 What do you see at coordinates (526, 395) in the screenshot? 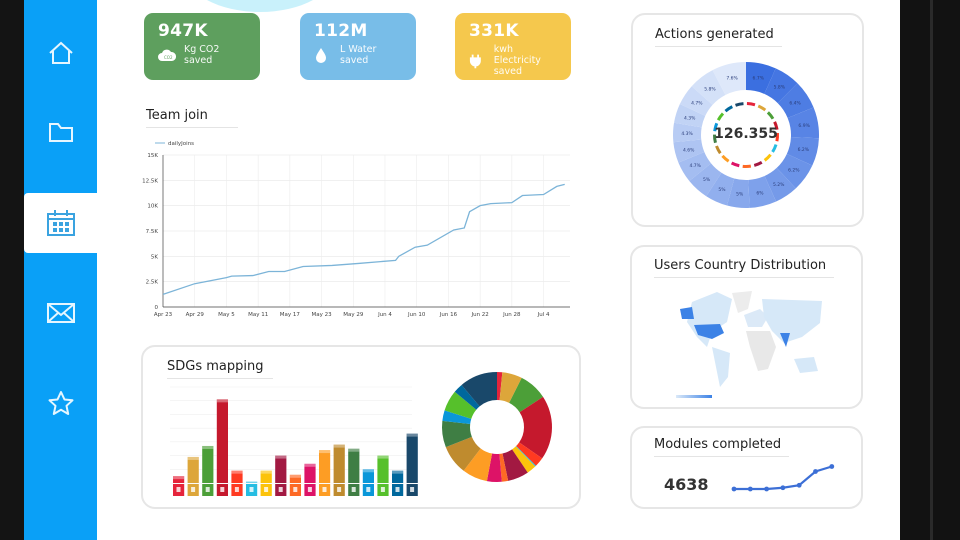
I see `pie-slice-sdg3` at bounding box center [526, 395].